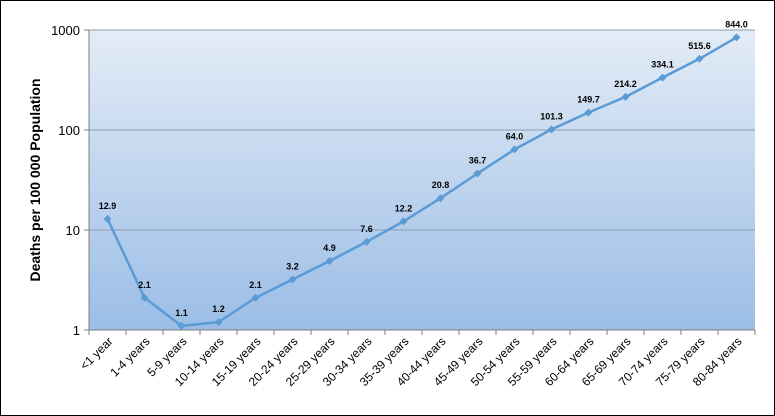 This screenshot has width=775, height=416. Describe the element at coordinates (588, 99) in the screenshot. I see `data-label: 149.7` at that location.